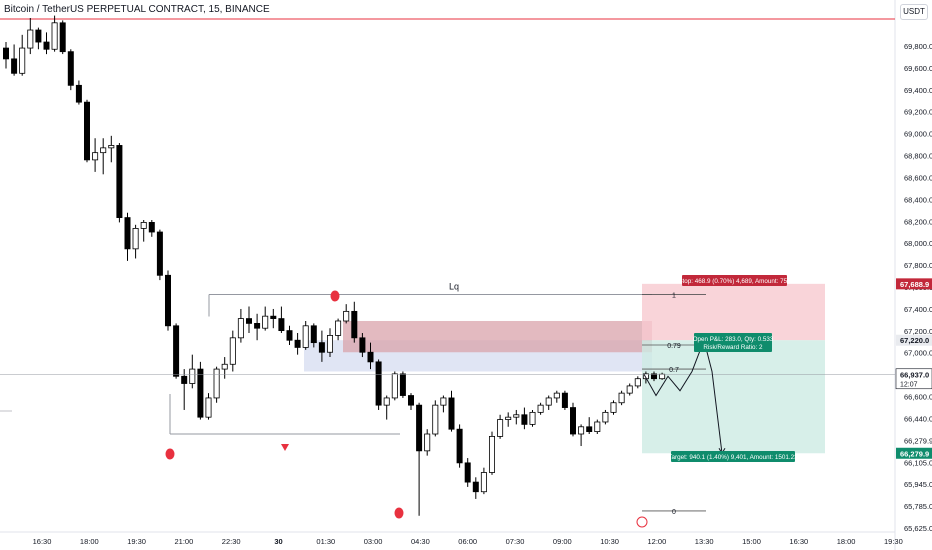 This screenshot has height=550, width=932. Describe the element at coordinates (918, 156) in the screenshot. I see `price-tick-label: 68,800.0` at that location.